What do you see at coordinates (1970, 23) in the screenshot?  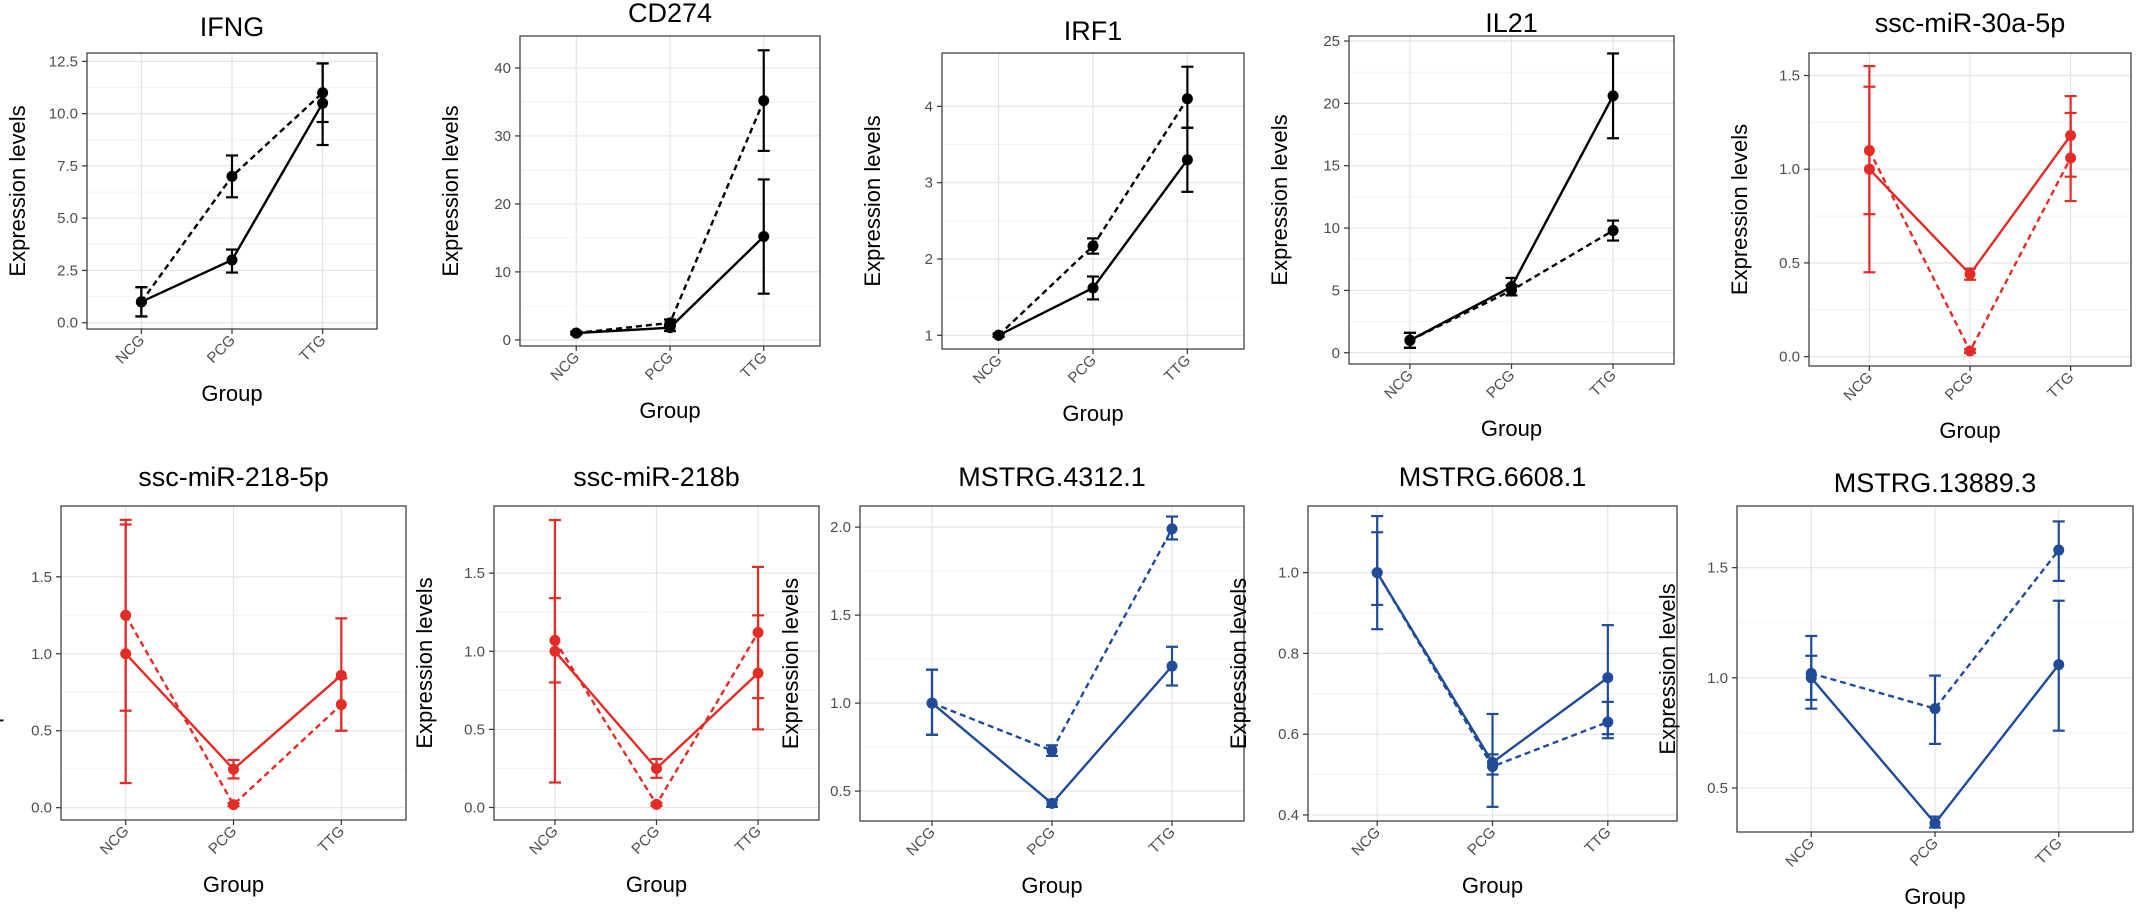 I see `chart-title: ssc-miR-30a-5p` at bounding box center [1970, 23].